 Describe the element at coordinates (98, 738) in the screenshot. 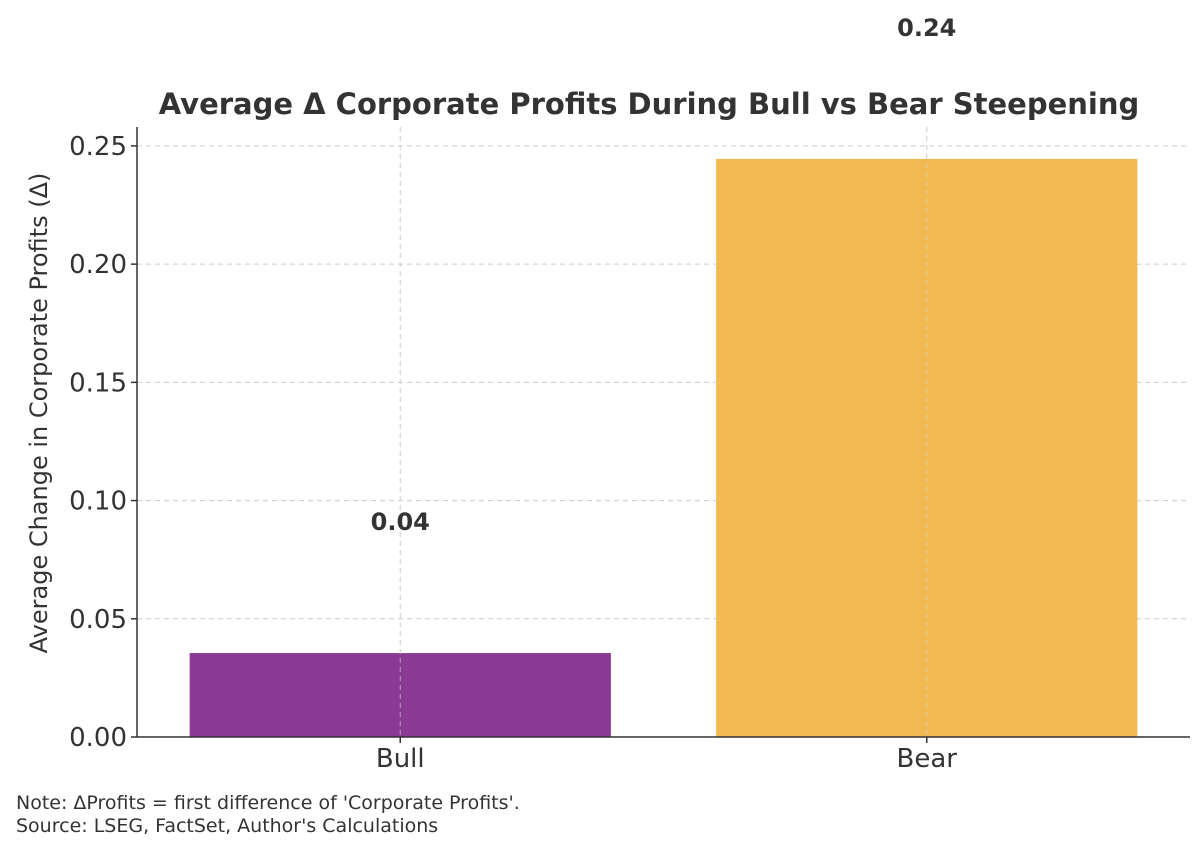

I see `y-tick-label: 0.00` at that location.